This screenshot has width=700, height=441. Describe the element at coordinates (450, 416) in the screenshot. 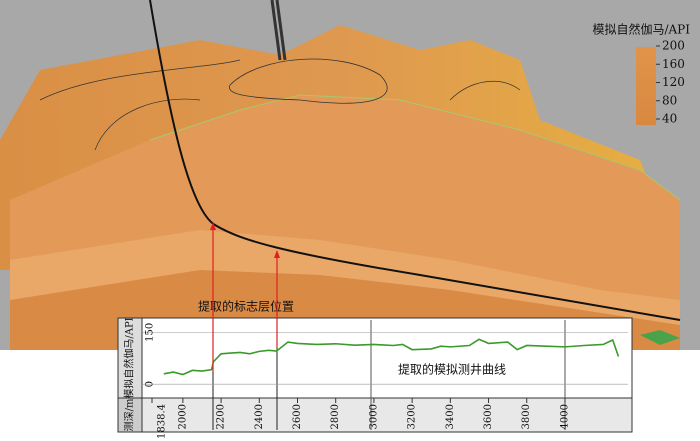

I see `x-tick-label: 3400` at that location.